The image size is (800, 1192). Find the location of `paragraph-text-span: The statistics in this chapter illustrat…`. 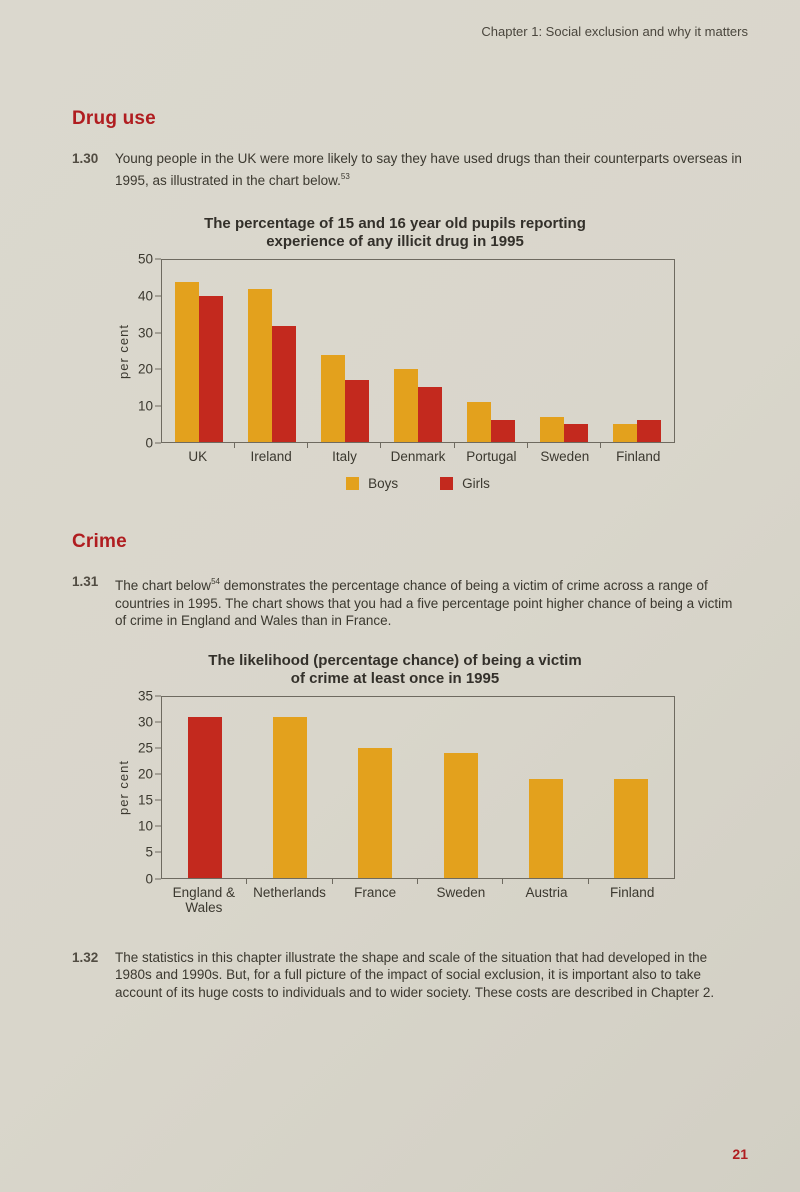

paragraph-text-span: The statistics in this chapter illustrat… is located at coordinates (415, 974).